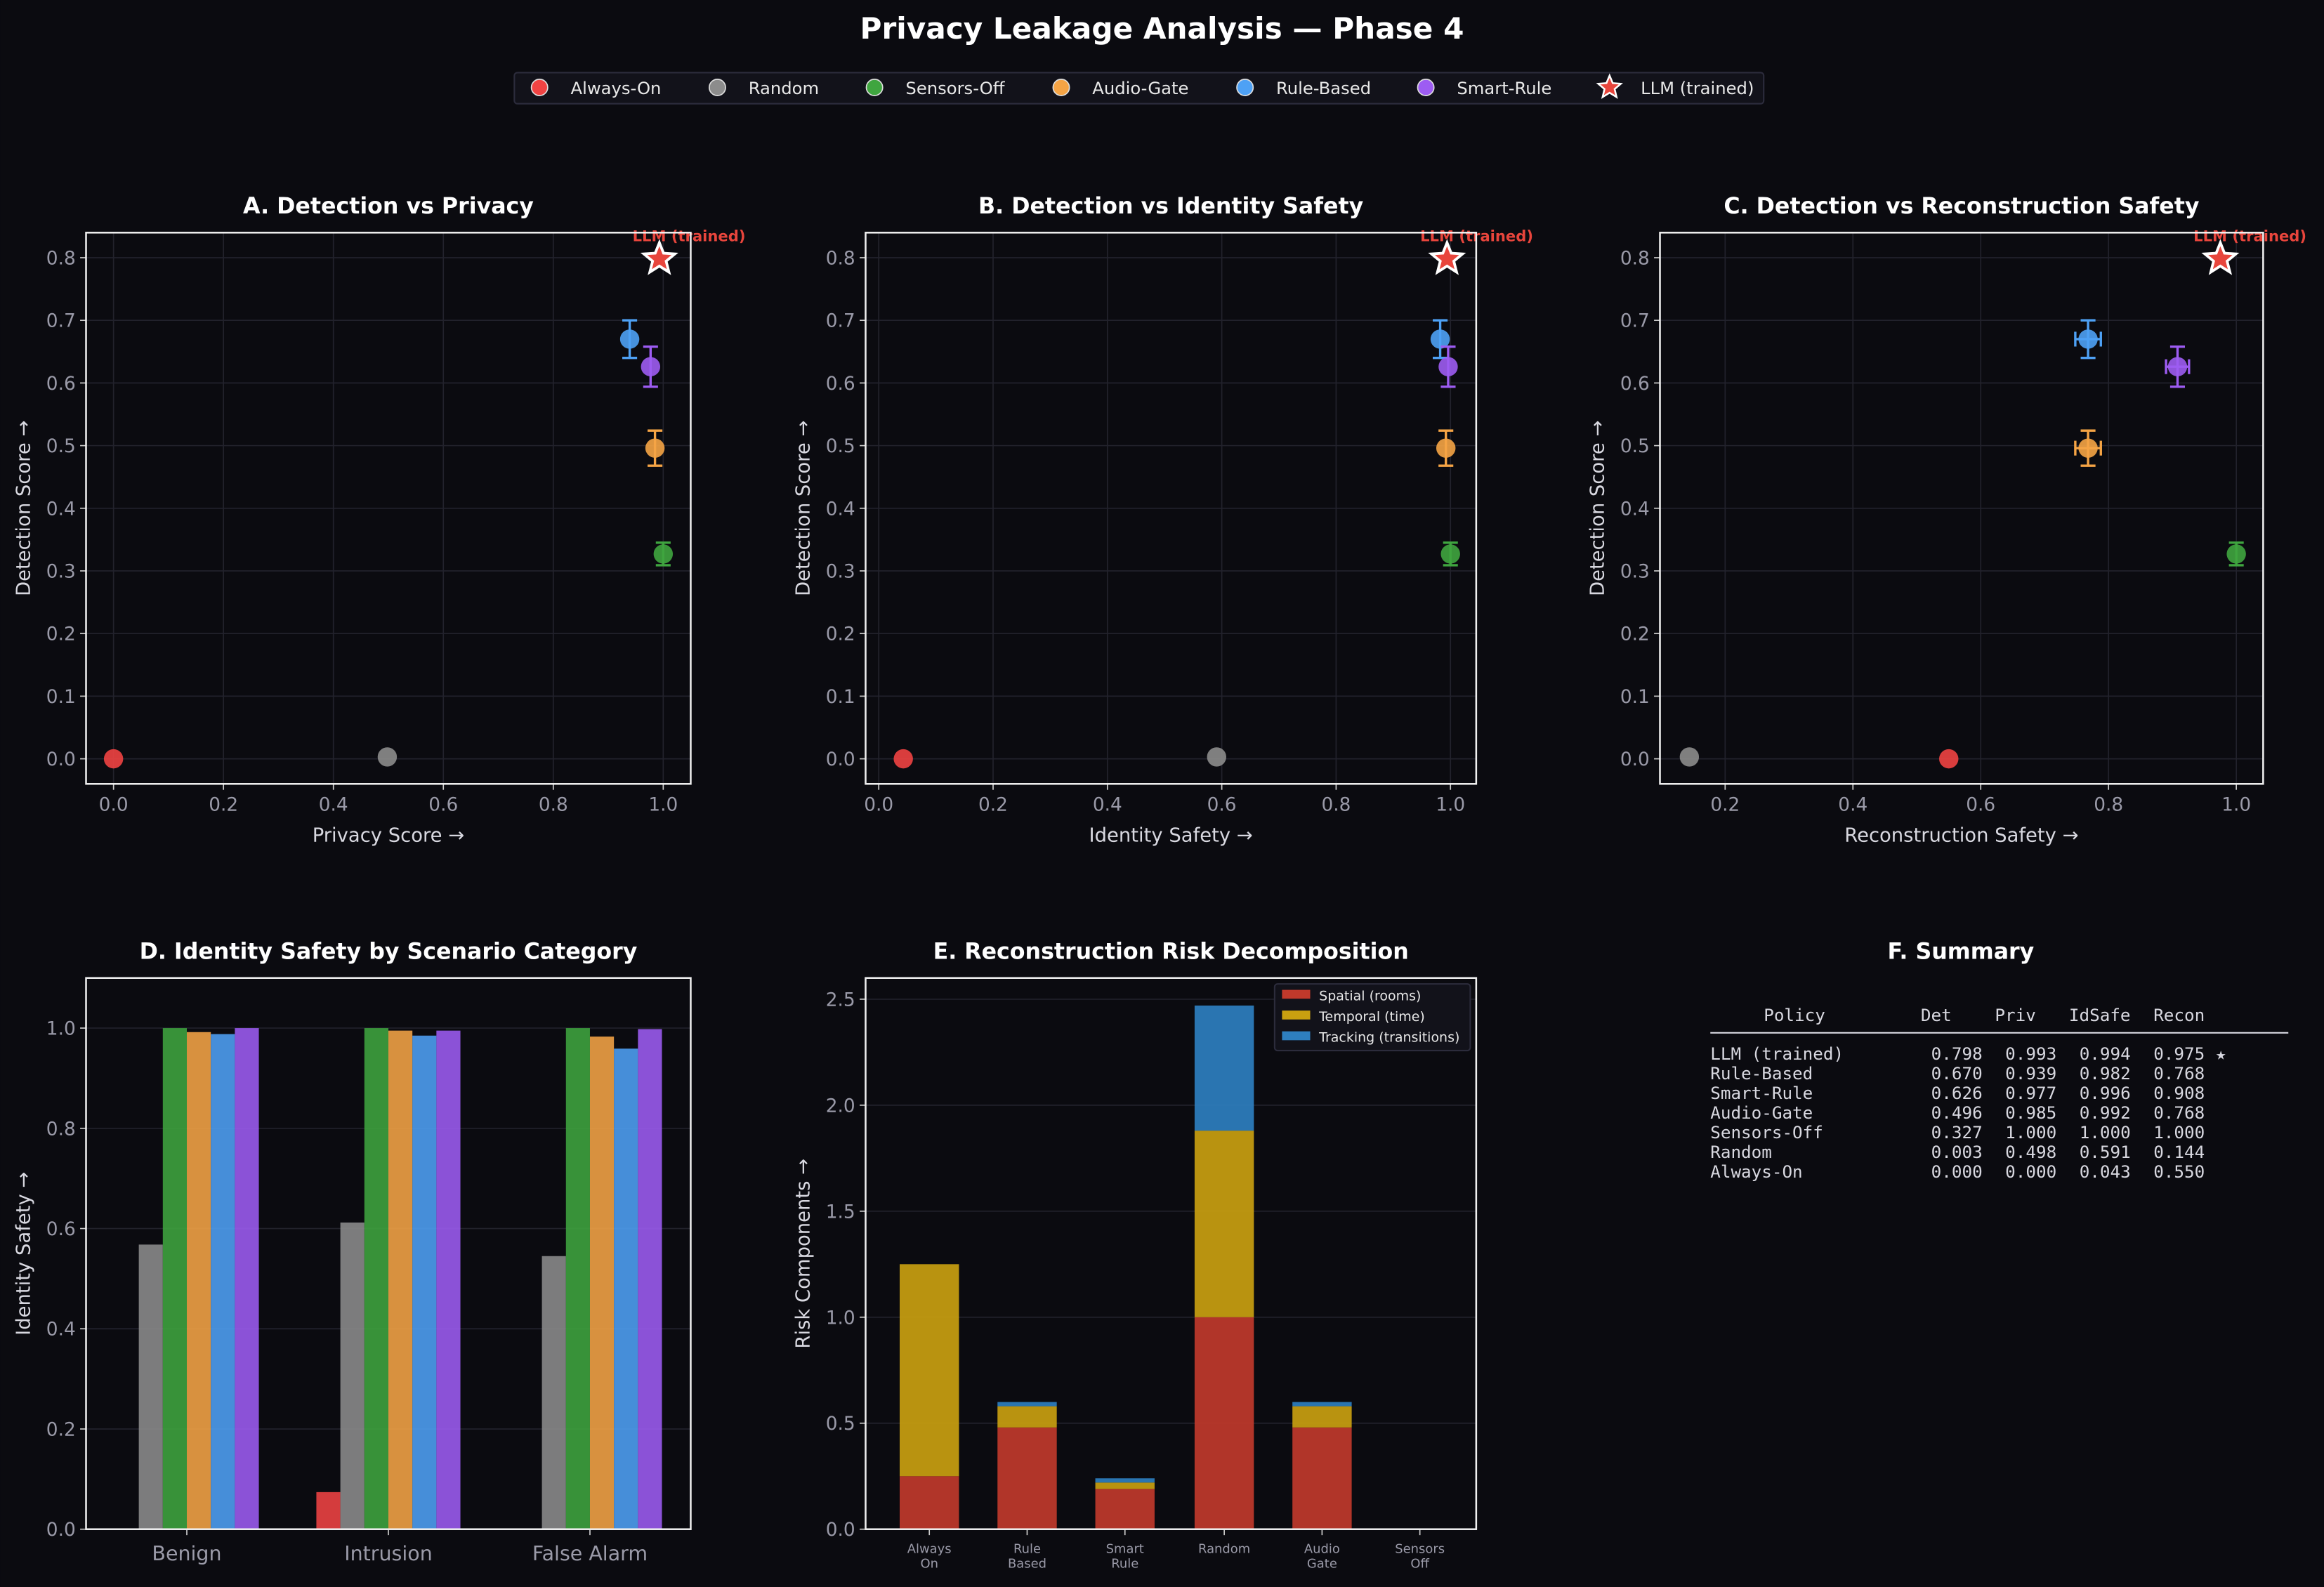 The width and height of the screenshot is (2324, 1587). Describe the element at coordinates (840, 321) in the screenshot. I see `y-tick-label: 0.7` at that location.